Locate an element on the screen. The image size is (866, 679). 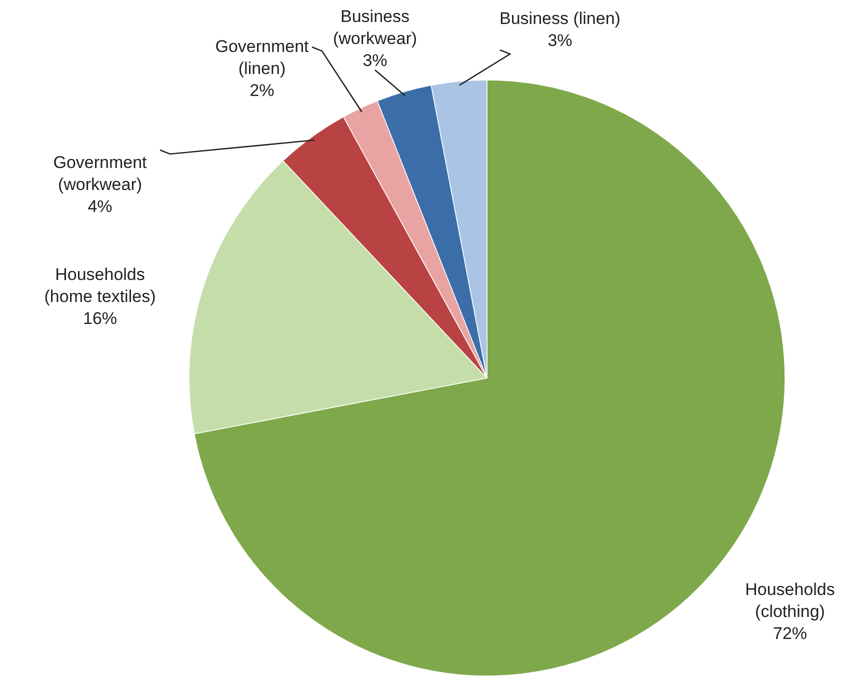
data-label: 16% is located at coordinates (100, 318).